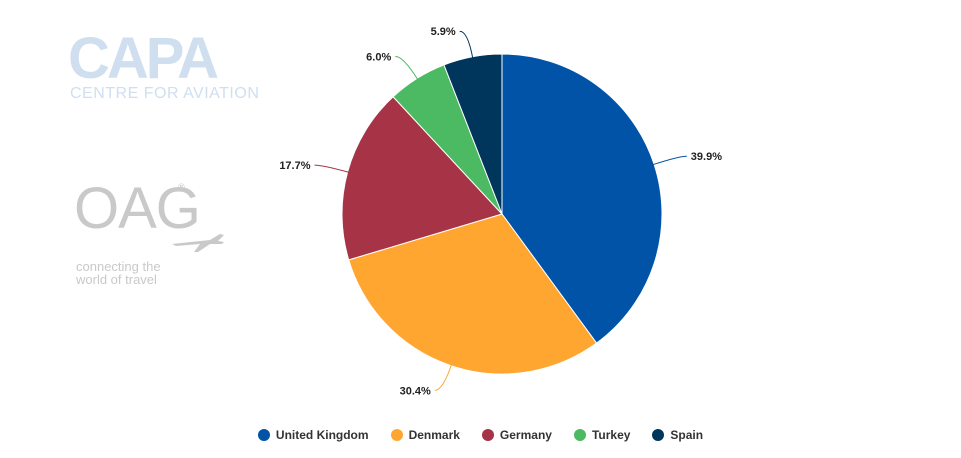 The width and height of the screenshot is (961, 458). I want to click on data-label-spain: 5.9%, so click(443, 32).